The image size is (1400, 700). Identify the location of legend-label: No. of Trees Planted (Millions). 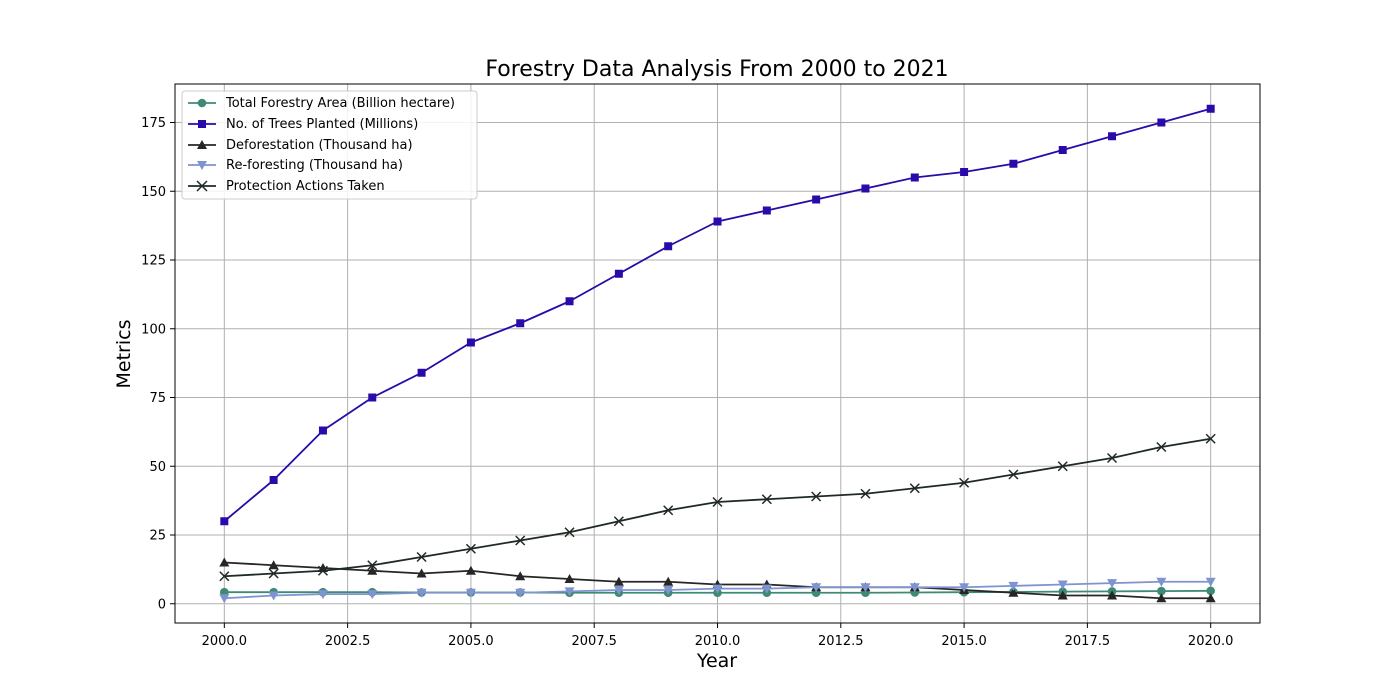
(322, 124).